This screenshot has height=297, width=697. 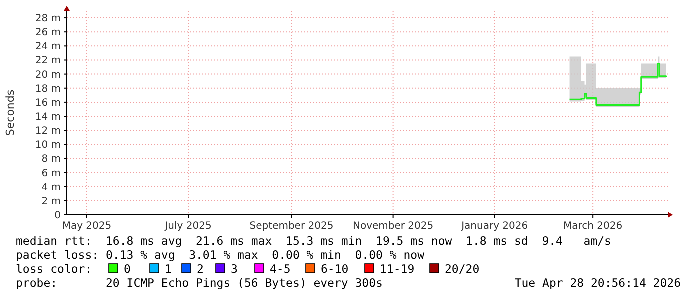 What do you see at coordinates (188, 226) in the screenshot?
I see `x-tick-label: July 2025` at bounding box center [188, 226].